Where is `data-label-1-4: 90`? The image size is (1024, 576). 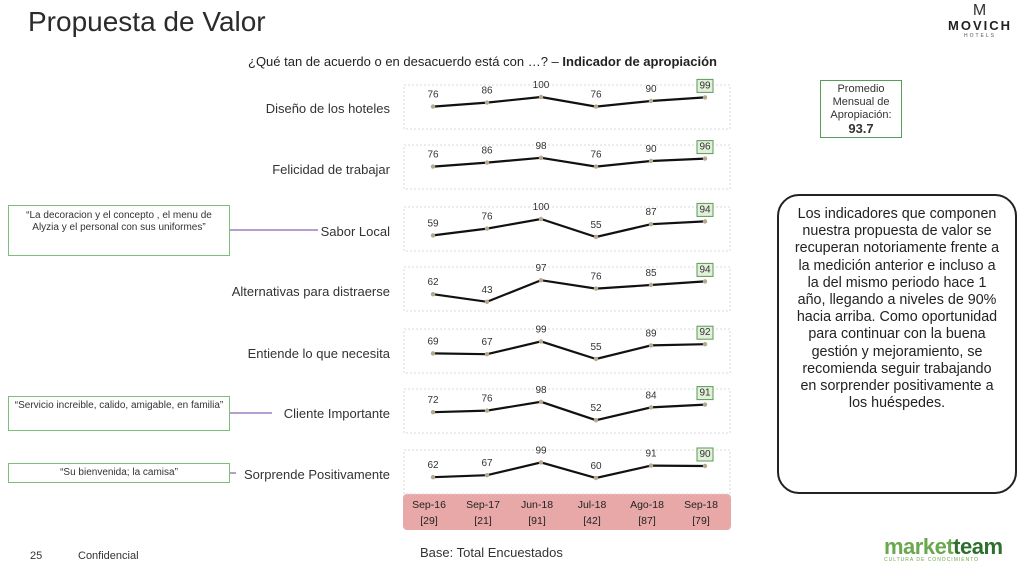 data-label-1-4: 90 is located at coordinates (651, 149).